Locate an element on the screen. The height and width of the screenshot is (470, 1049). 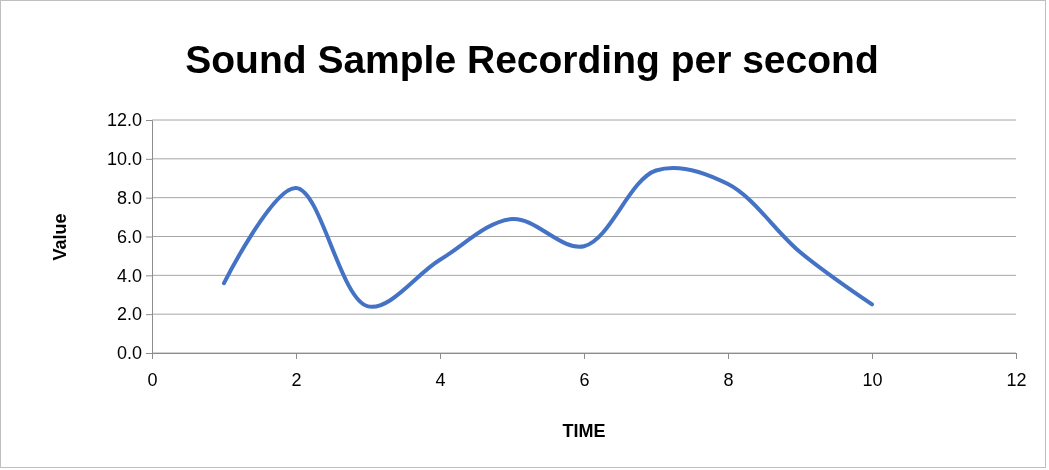
x-tick-label: 12 is located at coordinates (1016, 379).